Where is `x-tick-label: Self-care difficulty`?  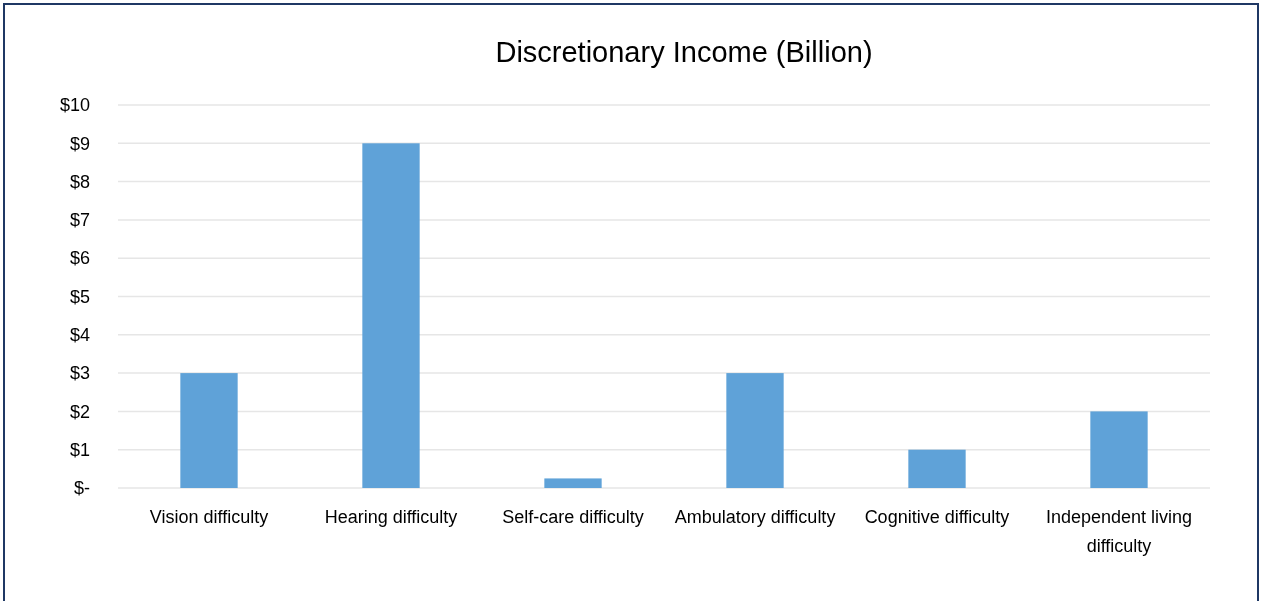 x-tick-label: Self-care difficulty is located at coordinates (573, 516).